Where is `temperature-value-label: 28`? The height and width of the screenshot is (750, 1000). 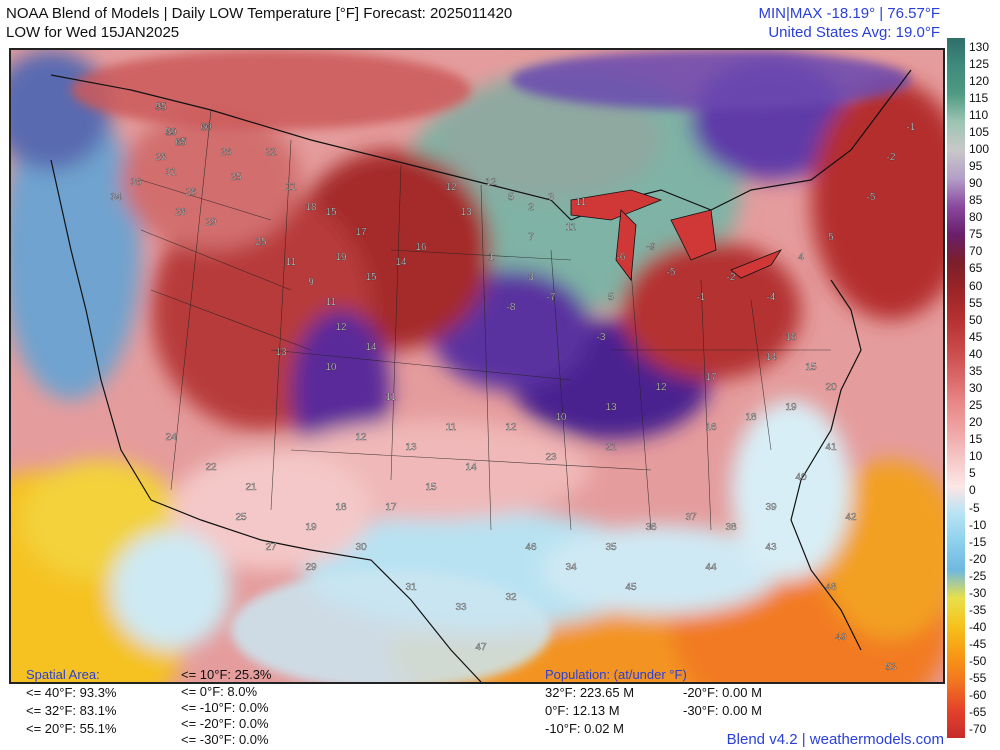 temperature-value-label: 28 is located at coordinates (161, 157).